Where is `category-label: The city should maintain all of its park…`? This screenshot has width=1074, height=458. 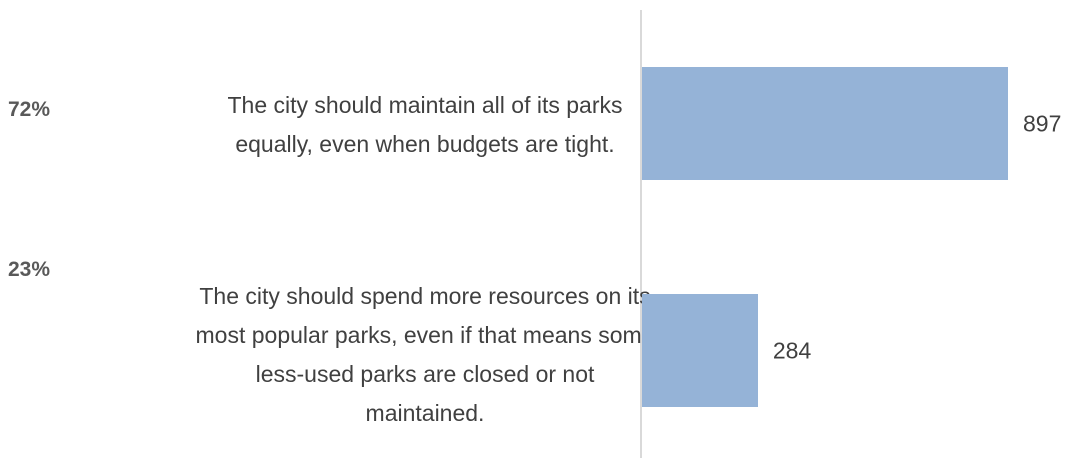
category-label: The city should maintain all of its park… is located at coordinates (425, 124).